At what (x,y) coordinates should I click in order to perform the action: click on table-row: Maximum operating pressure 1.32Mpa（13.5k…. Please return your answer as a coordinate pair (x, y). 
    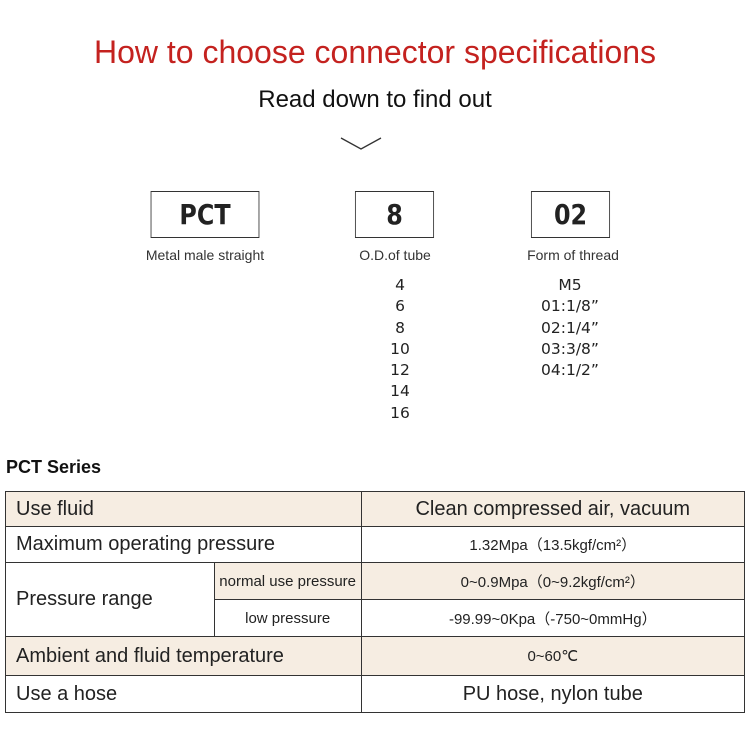
    Looking at the image, I should click on (375, 544).